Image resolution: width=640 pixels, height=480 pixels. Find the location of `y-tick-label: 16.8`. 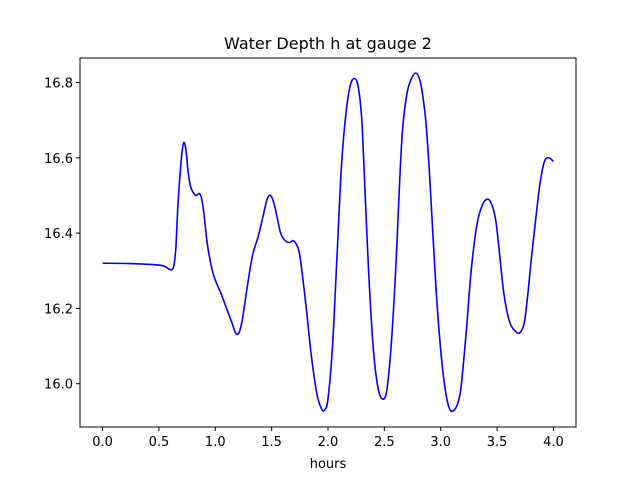

y-tick-label: 16.8 is located at coordinates (58, 83).